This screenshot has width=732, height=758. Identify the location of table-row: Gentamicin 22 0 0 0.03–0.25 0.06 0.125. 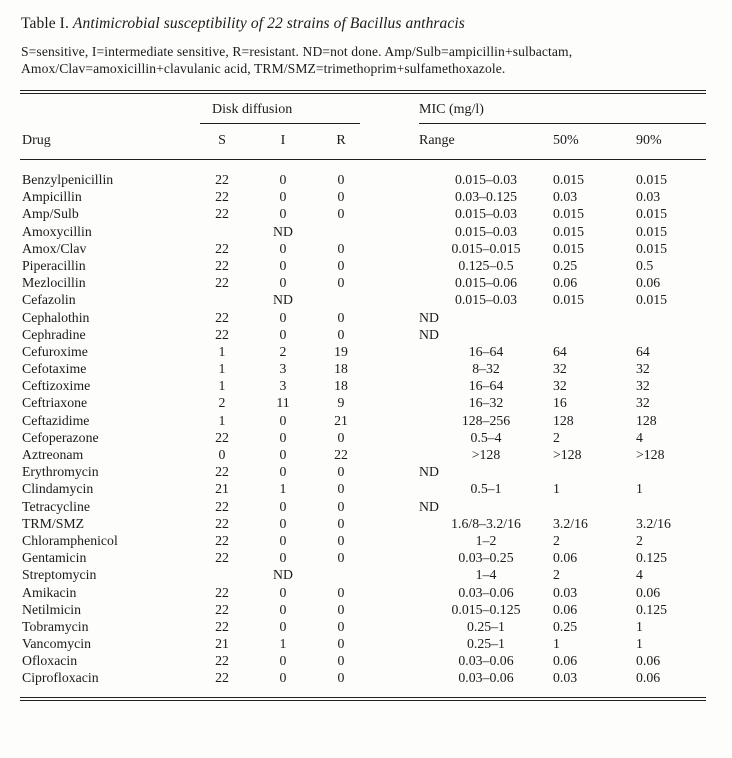
(363, 558).